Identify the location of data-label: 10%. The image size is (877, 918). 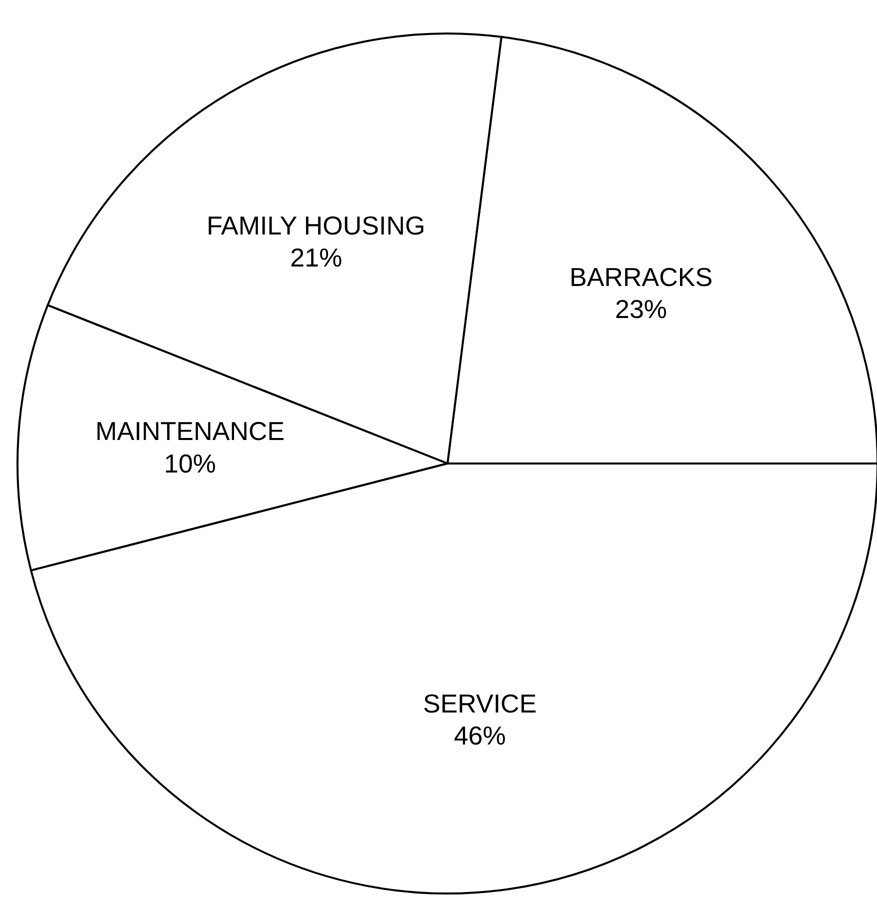
(190, 463).